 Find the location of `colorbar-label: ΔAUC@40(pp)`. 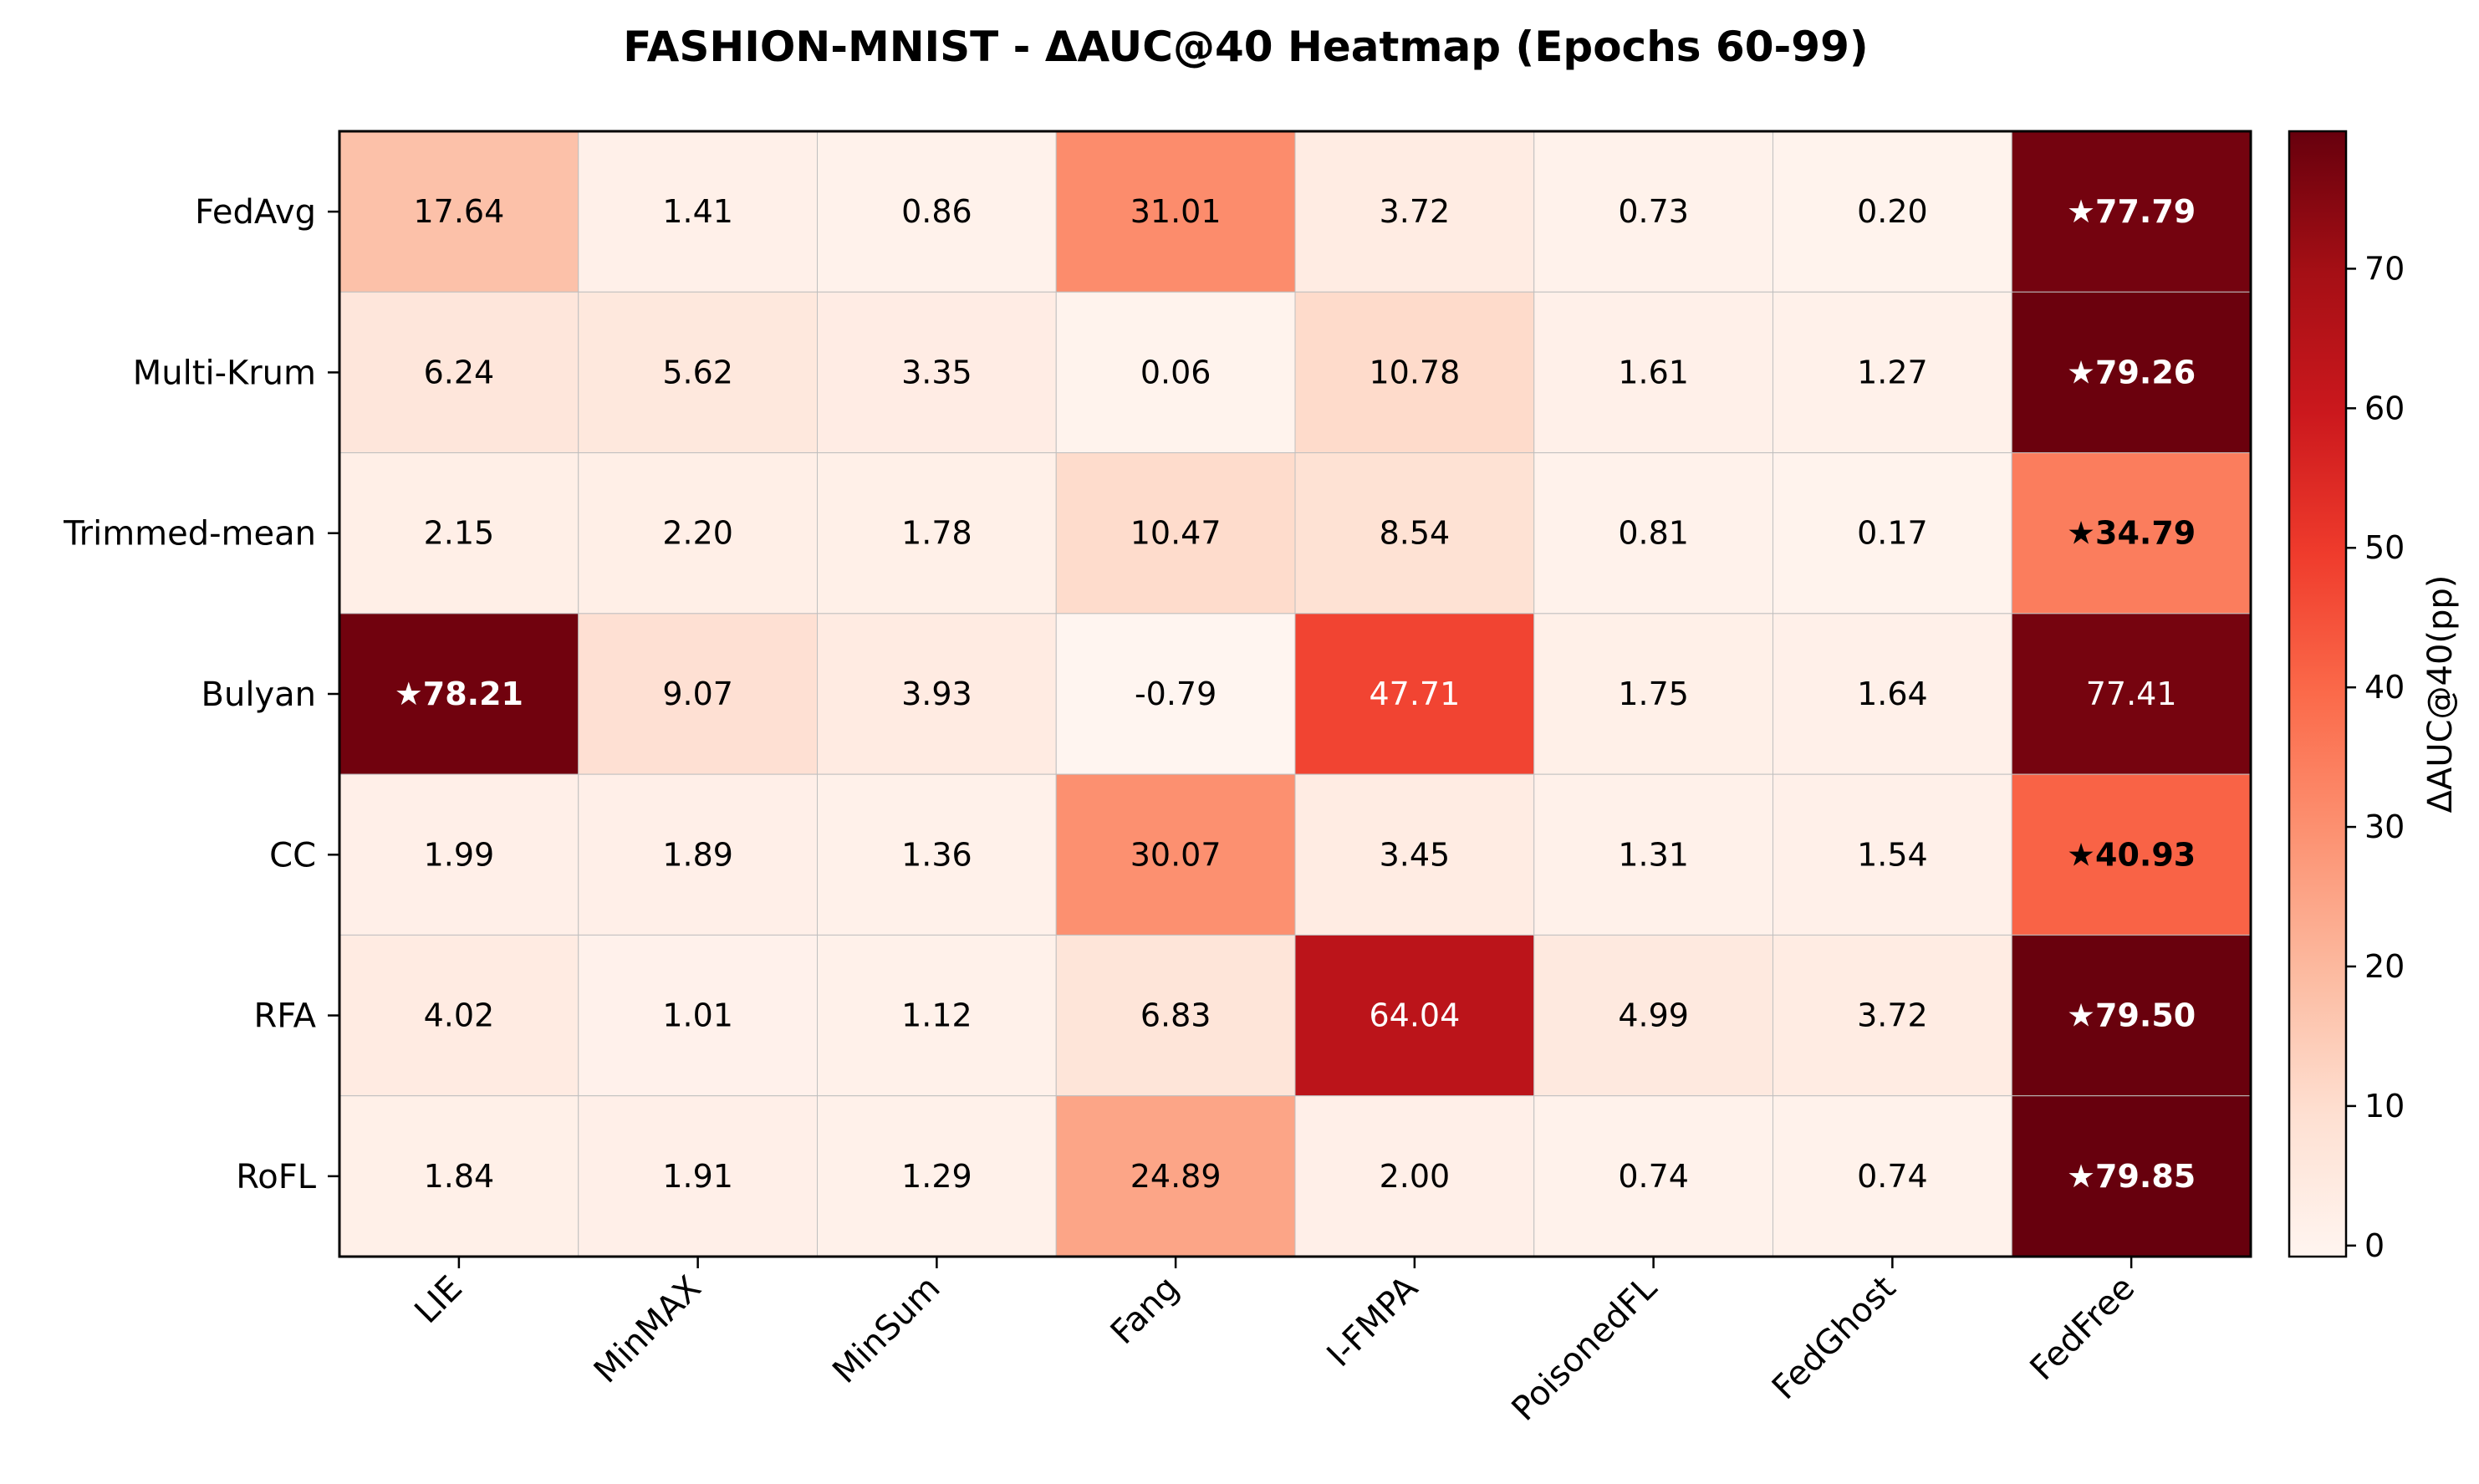

colorbar-label: ΔAUC@40(pp) is located at coordinates (2440, 694).